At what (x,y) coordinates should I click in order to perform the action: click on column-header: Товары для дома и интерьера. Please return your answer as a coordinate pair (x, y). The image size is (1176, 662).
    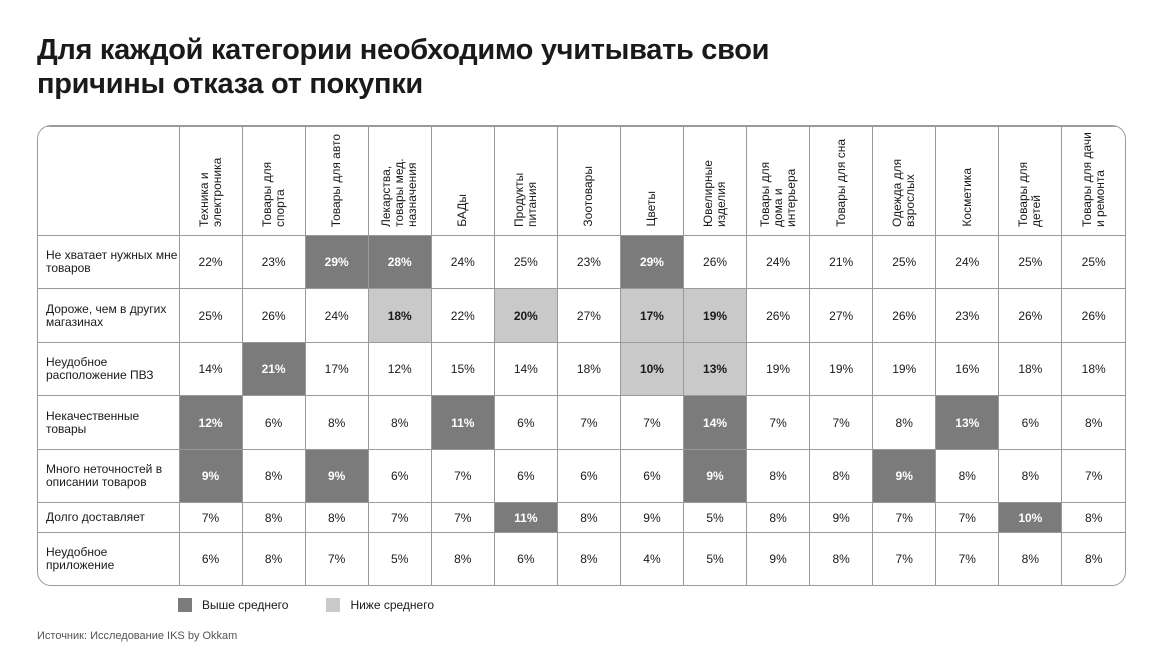
    Looking at the image, I should click on (778, 181).